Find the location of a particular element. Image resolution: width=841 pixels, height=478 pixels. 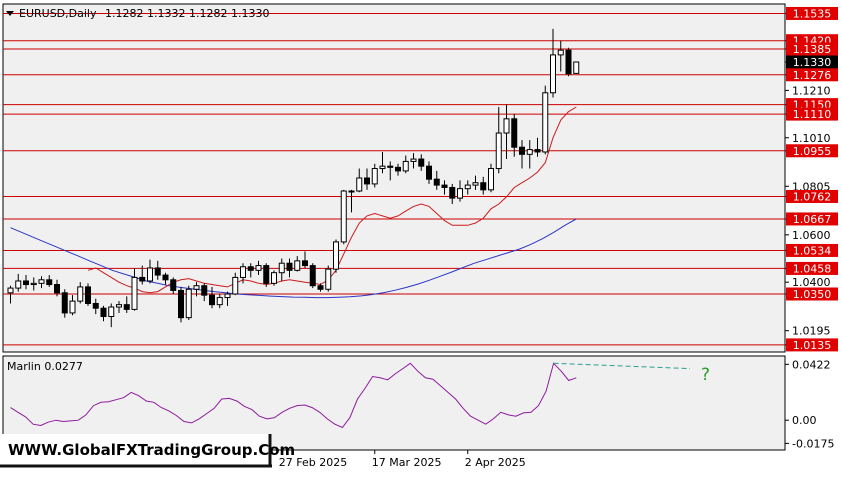

sub-y-tick-label: 0.00 is located at coordinates (804, 420).